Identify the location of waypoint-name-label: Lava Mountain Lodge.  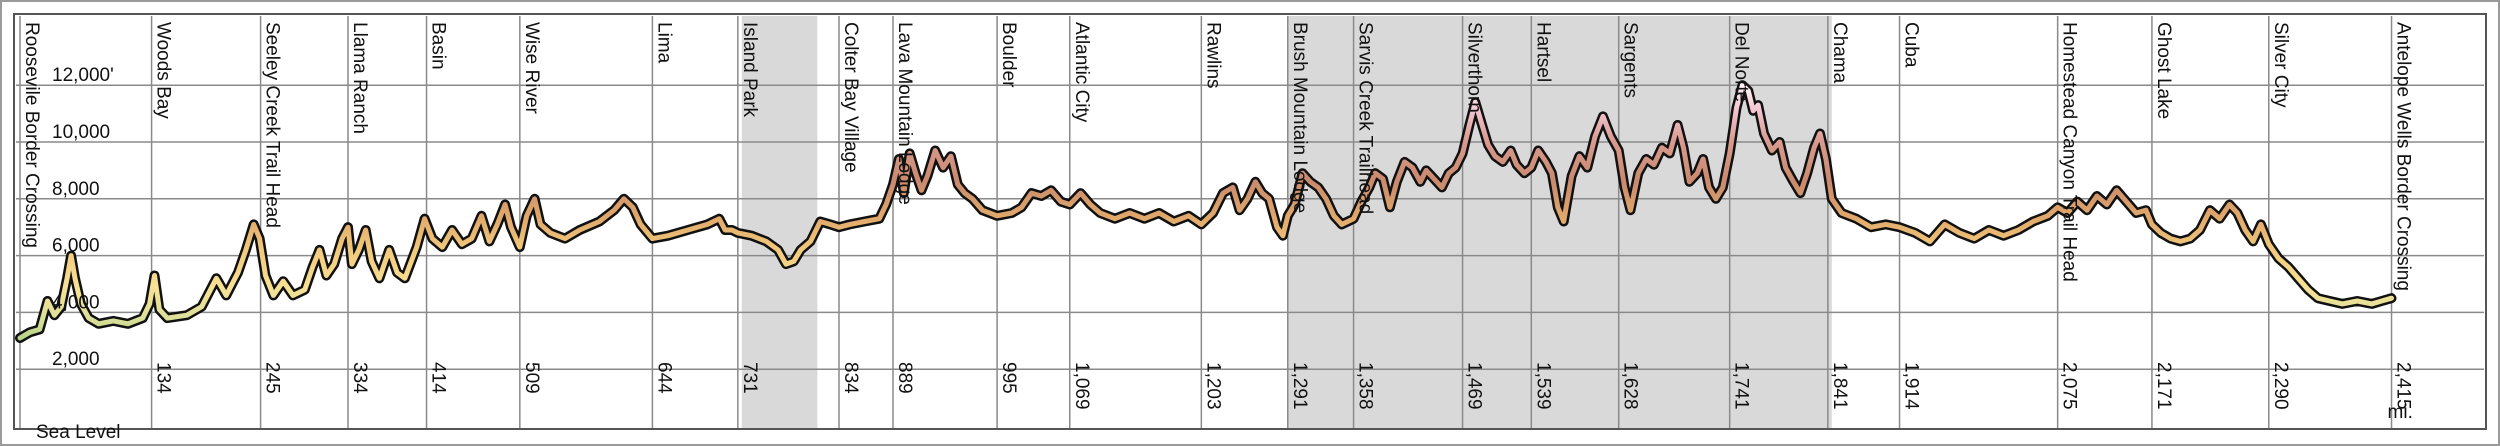
(904, 113).